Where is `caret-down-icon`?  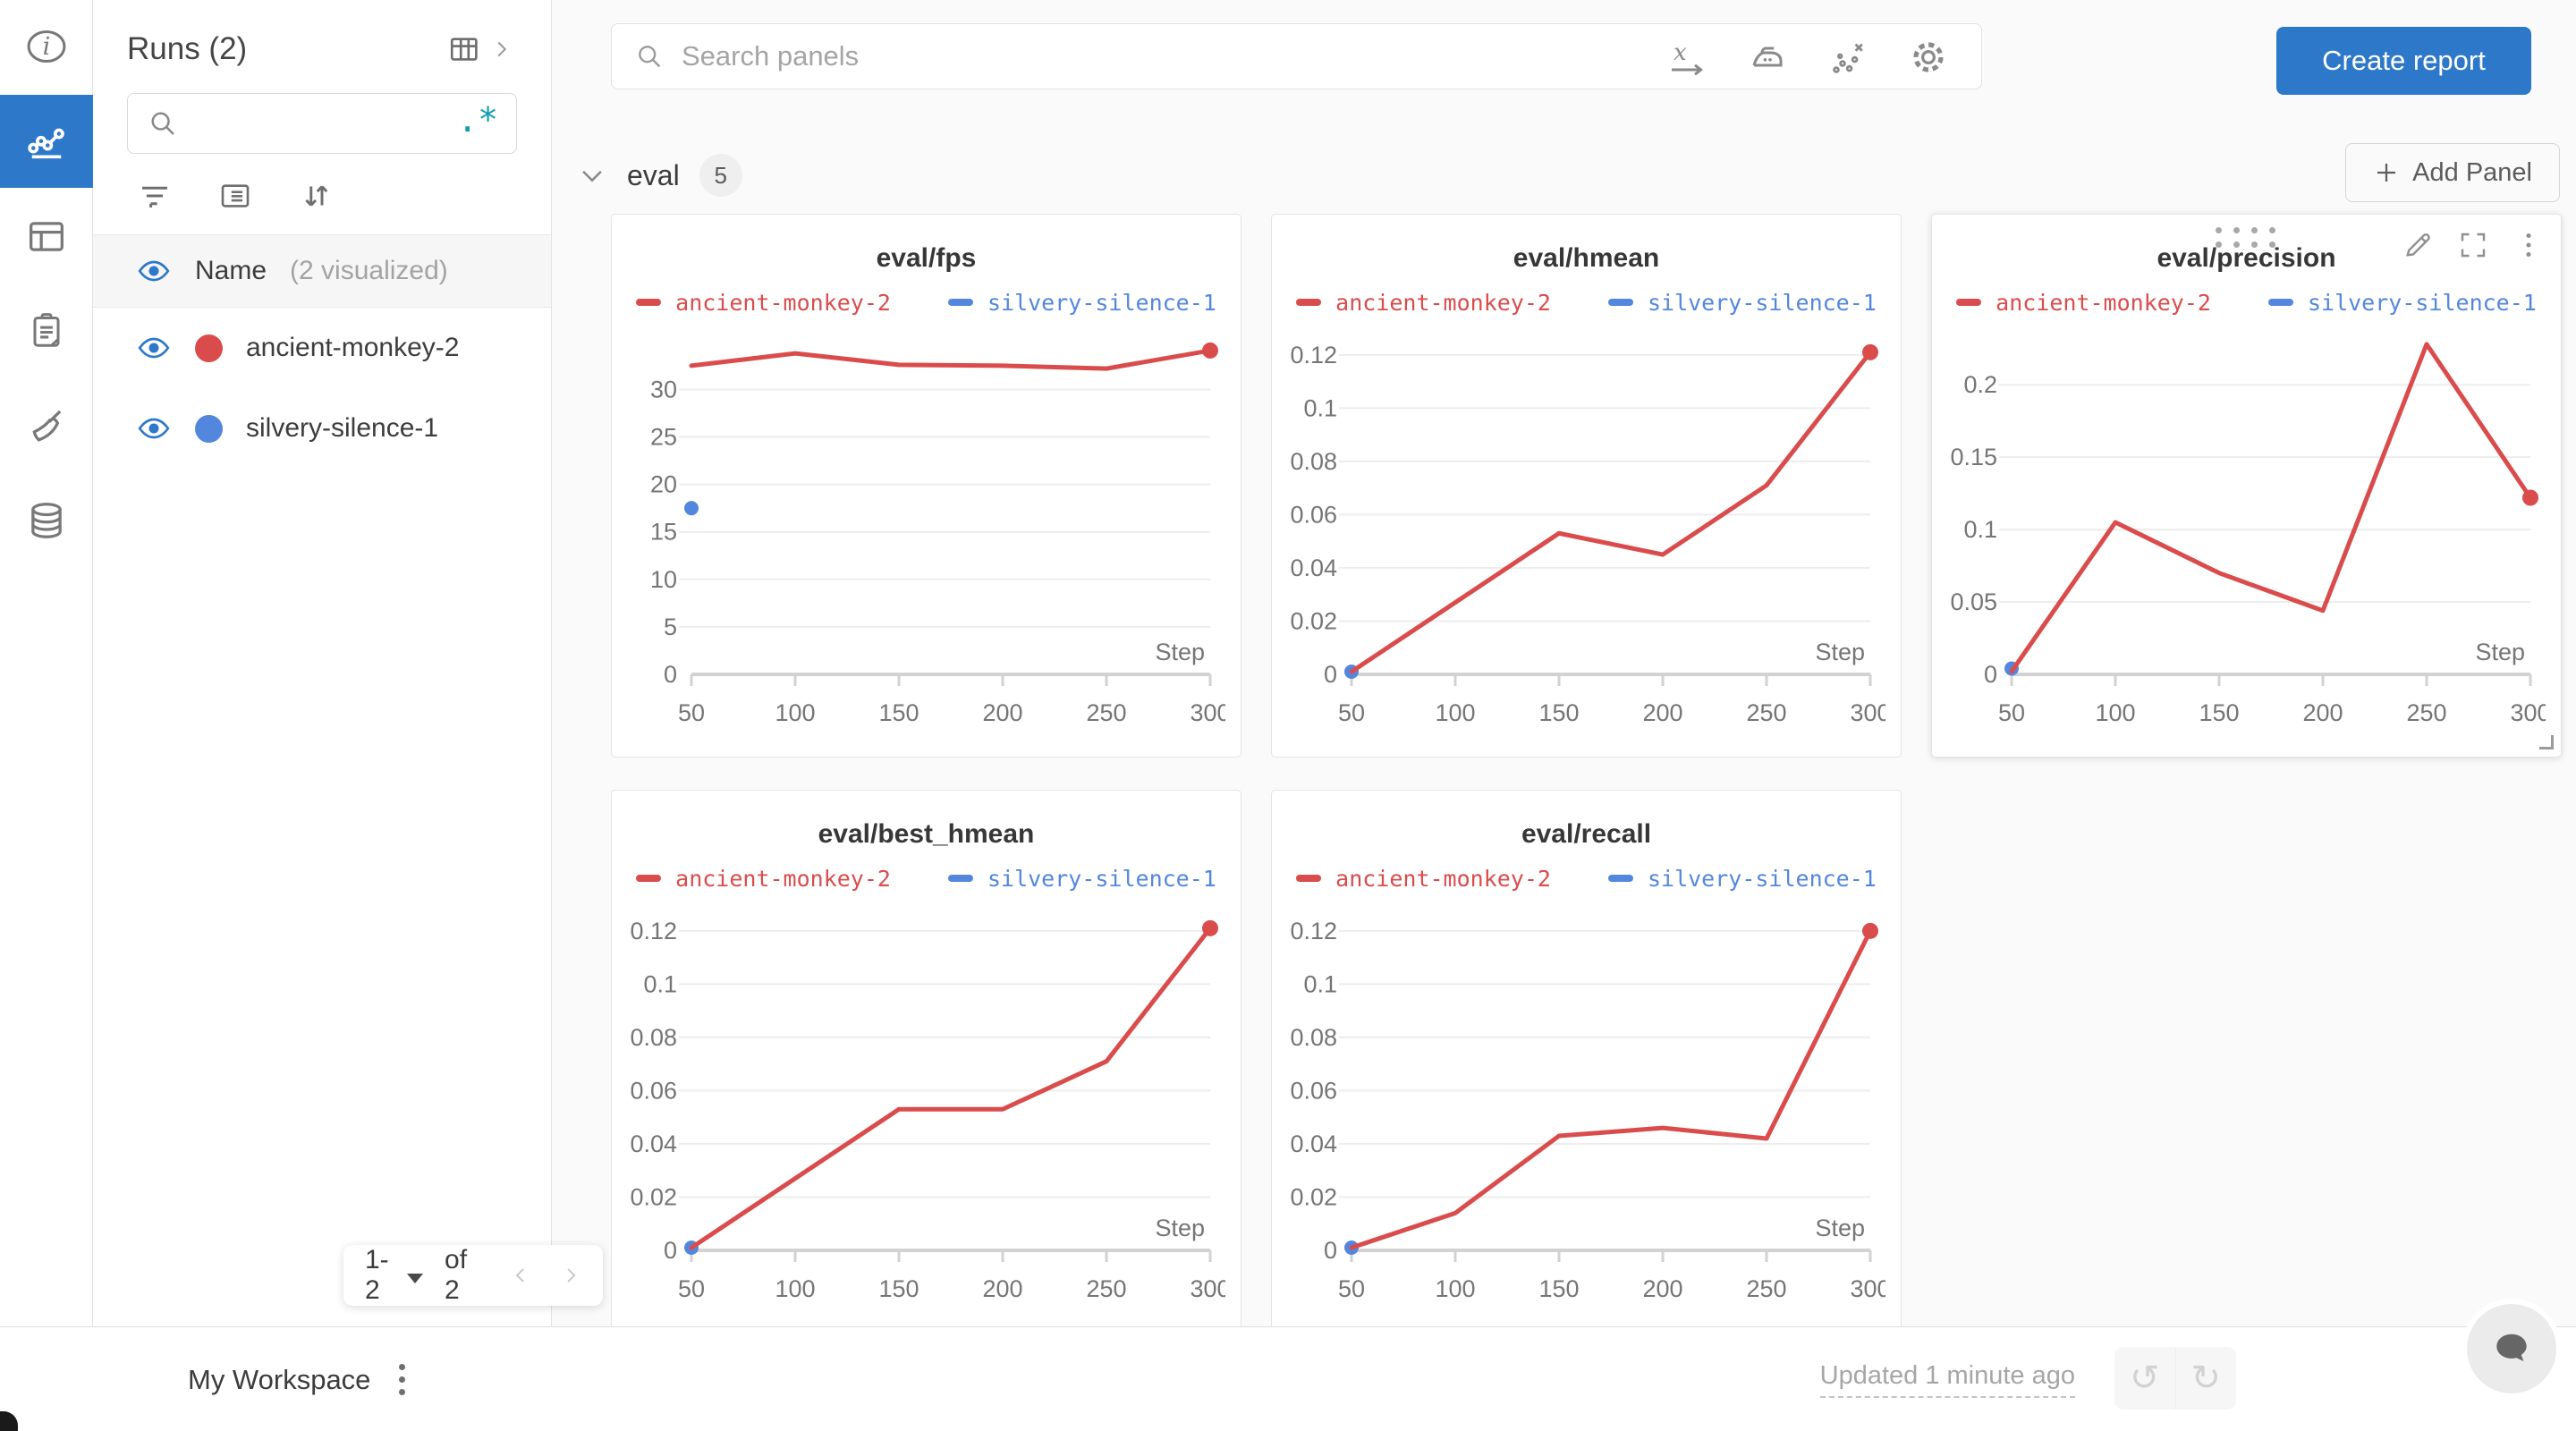 caret-down-icon is located at coordinates (415, 1278).